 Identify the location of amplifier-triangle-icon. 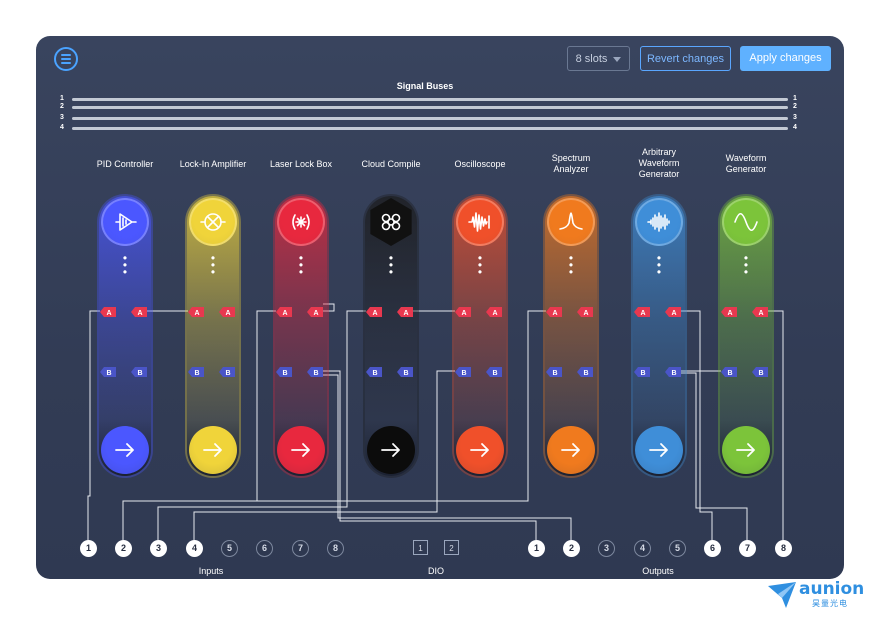
(125, 222).